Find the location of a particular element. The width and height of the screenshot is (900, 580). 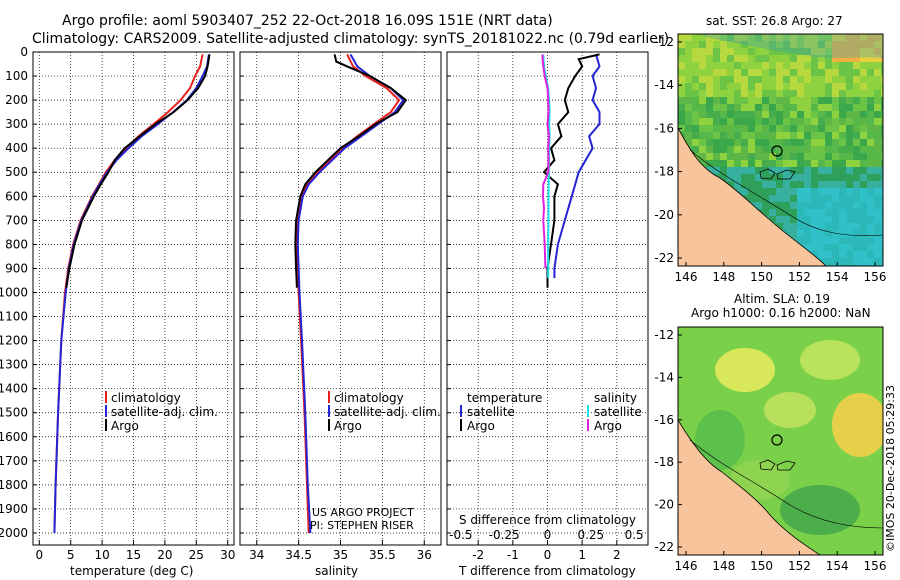

sla-argo-position is located at coordinates (777, 440).